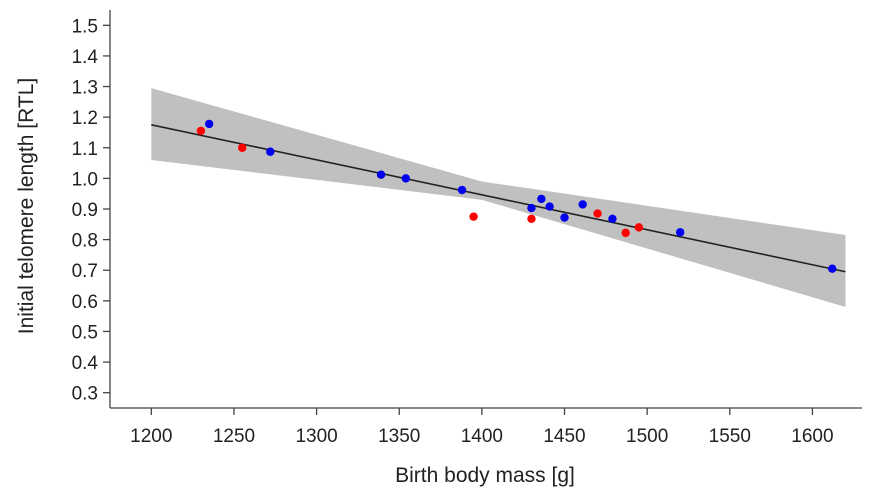 The width and height of the screenshot is (885, 492). What do you see at coordinates (85, 302) in the screenshot?
I see `y-tick-label: 0.6` at bounding box center [85, 302].